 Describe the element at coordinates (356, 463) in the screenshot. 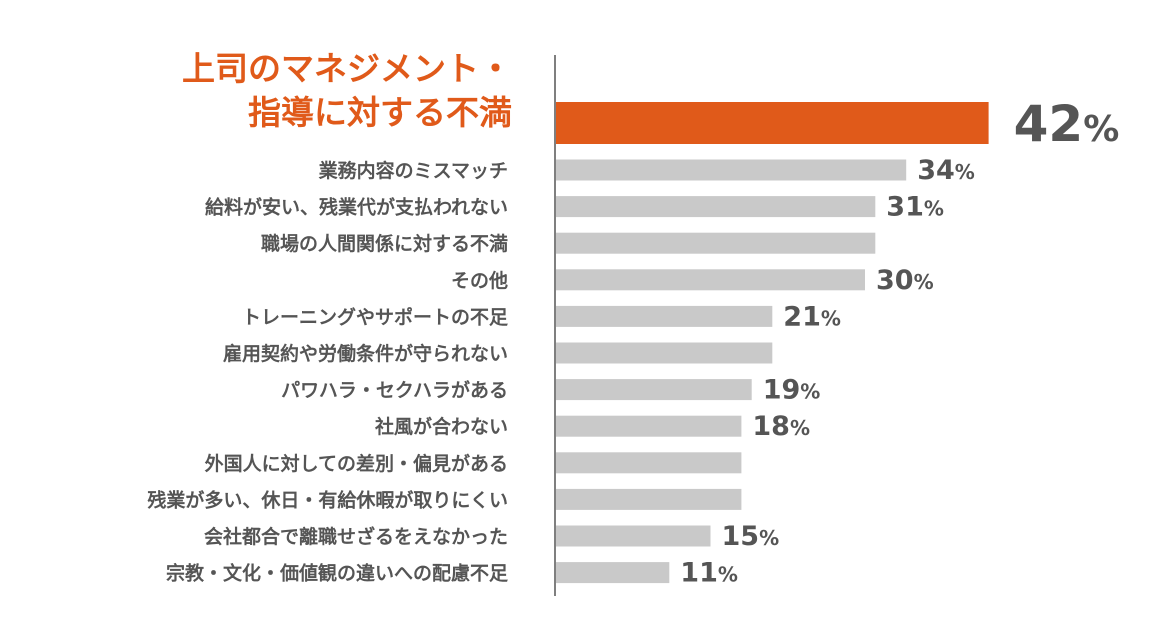

I see `category-label-9: 外国人に対しての差別・偏見がある` at that location.